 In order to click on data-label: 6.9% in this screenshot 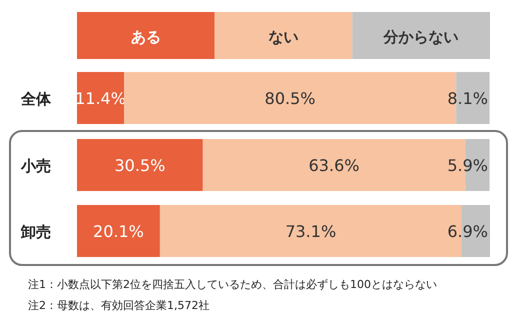, I will do `click(467, 231)`.